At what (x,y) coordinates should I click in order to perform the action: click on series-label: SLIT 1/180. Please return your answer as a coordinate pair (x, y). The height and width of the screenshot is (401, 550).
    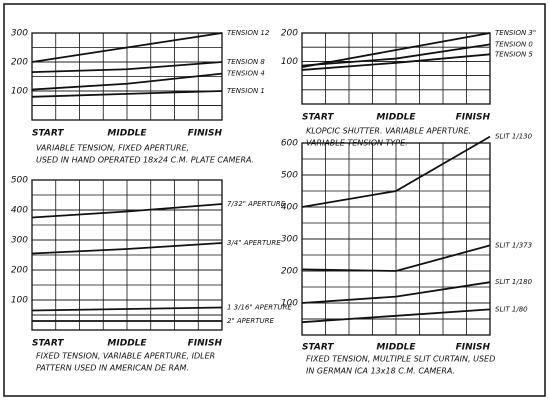
    Looking at the image, I should click on (514, 282).